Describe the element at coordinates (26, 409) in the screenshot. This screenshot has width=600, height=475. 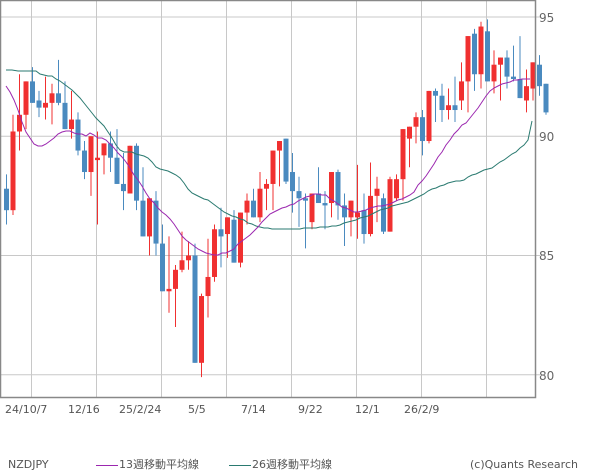
I see `x-tick-0: 24/10/7` at that location.